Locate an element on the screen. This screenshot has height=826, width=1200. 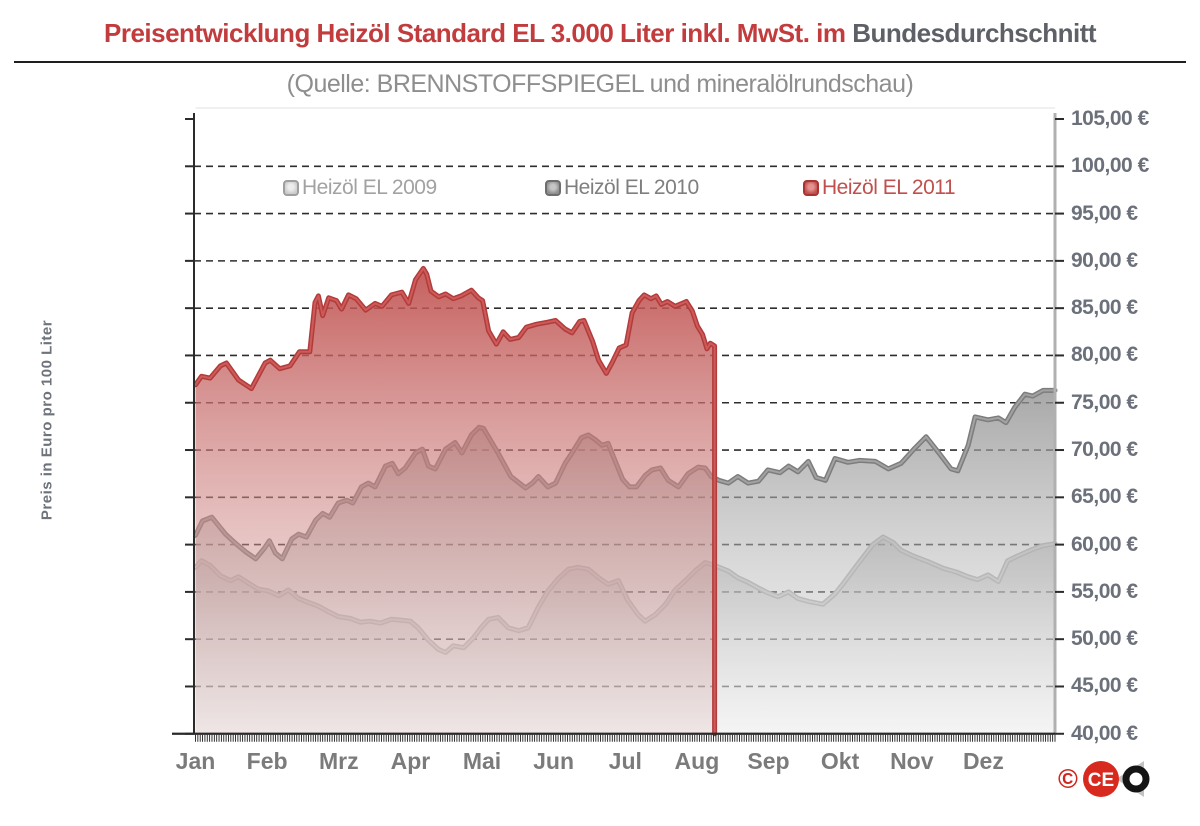
daily-tick-comb is located at coordinates (625, 738).